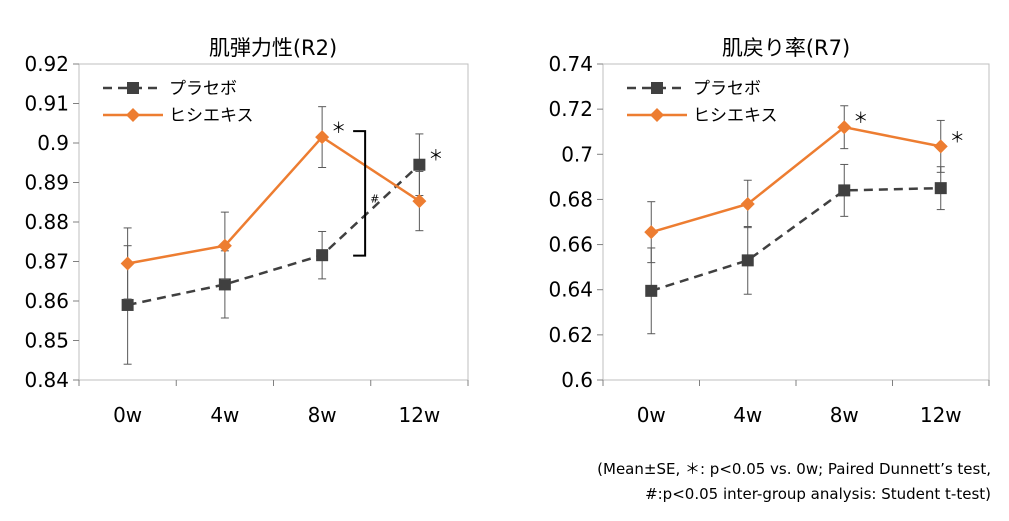 The height and width of the screenshot is (521, 1009). Describe the element at coordinates (577, 380) in the screenshot. I see `y-tick-label: 0.6` at that location.